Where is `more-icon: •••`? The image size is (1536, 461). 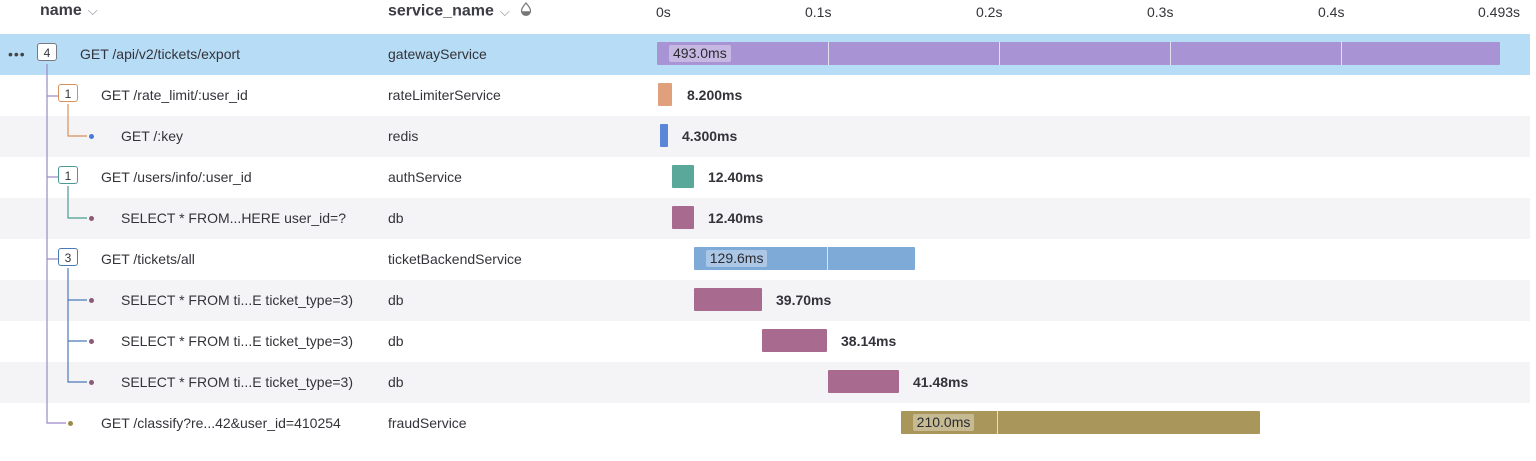
more-icon: ••• is located at coordinates (17, 54).